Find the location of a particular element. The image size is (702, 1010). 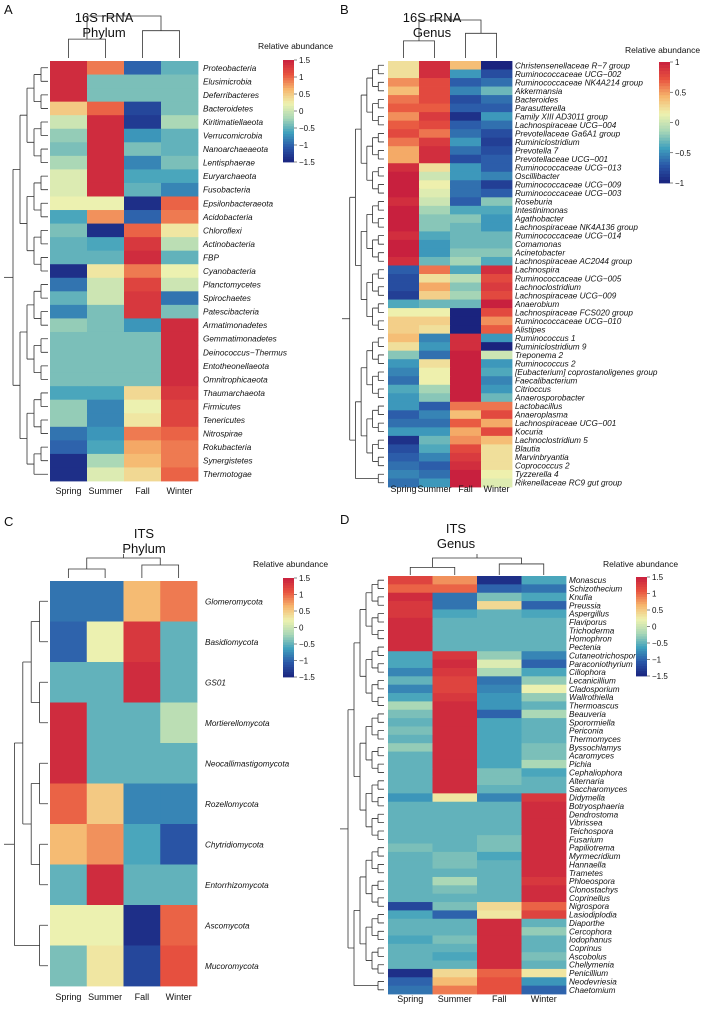

row-label: Clonostachys is located at coordinates (593, 890).